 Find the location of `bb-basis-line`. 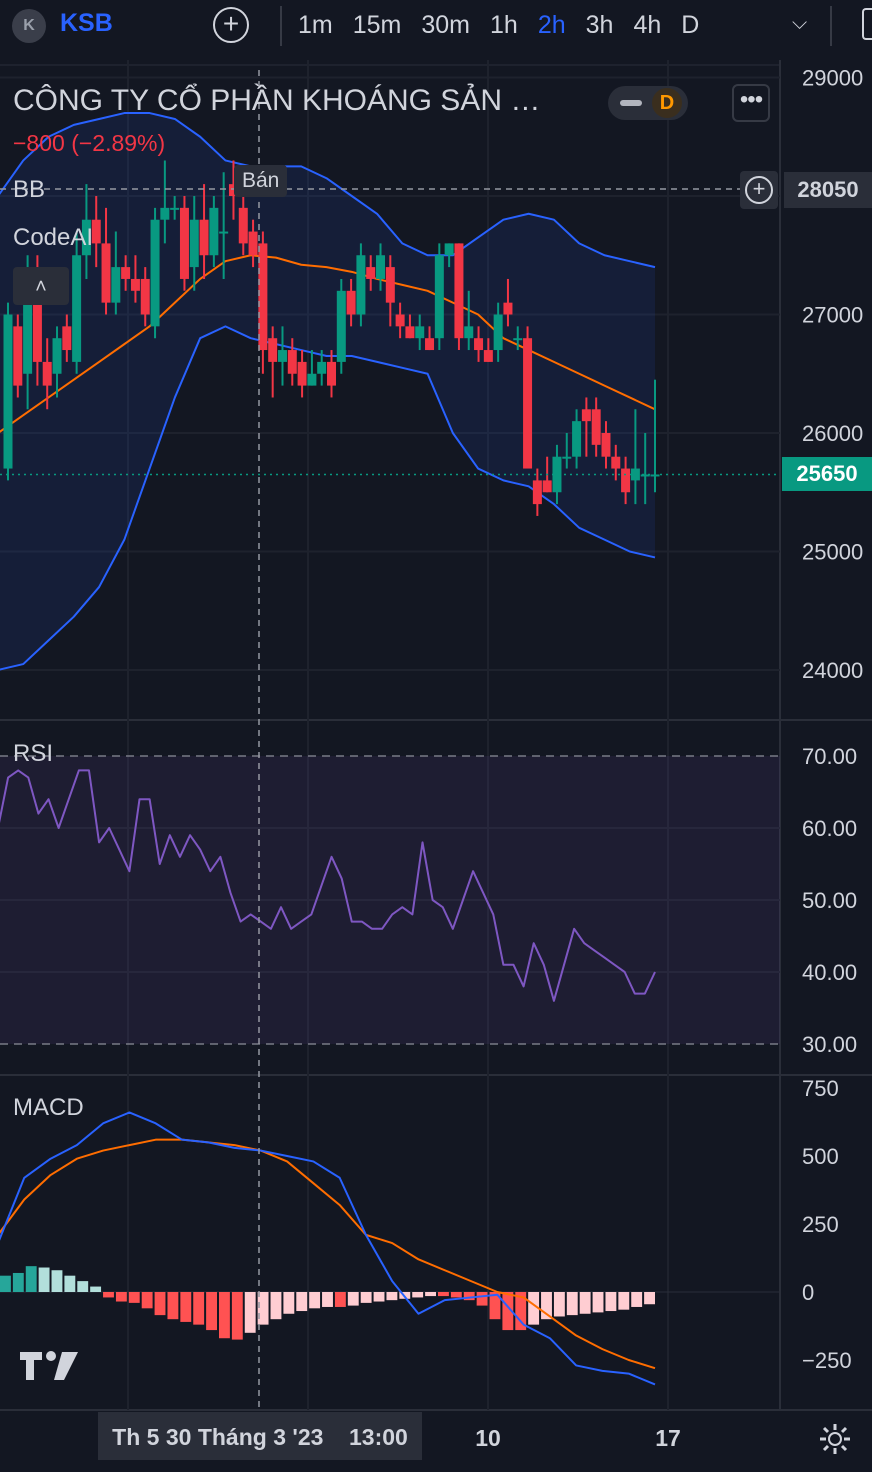

bb-basis-line is located at coordinates (328, 343).